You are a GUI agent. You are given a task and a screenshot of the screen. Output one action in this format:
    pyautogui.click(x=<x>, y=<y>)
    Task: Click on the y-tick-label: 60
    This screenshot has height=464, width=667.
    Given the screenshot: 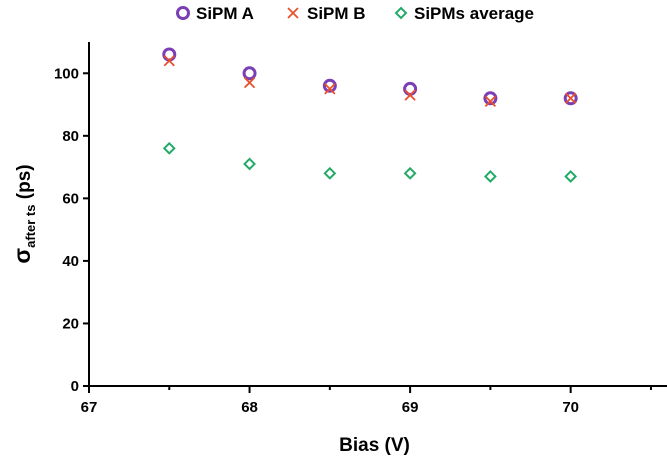 What is the action you would take?
    pyautogui.click(x=70, y=198)
    